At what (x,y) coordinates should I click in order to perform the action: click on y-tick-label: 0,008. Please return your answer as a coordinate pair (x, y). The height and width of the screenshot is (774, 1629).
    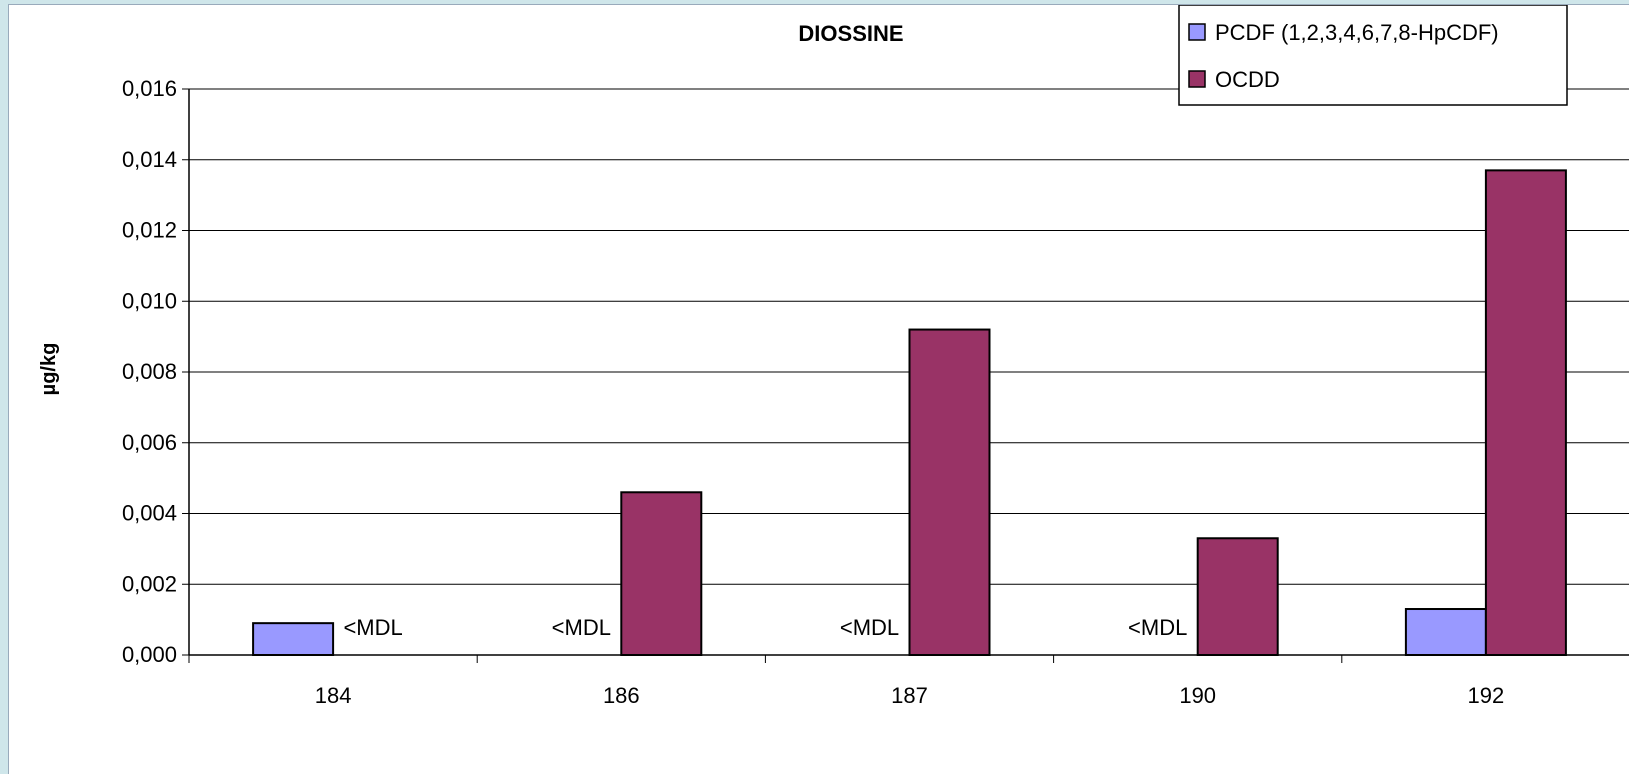
    Looking at the image, I should click on (149, 371).